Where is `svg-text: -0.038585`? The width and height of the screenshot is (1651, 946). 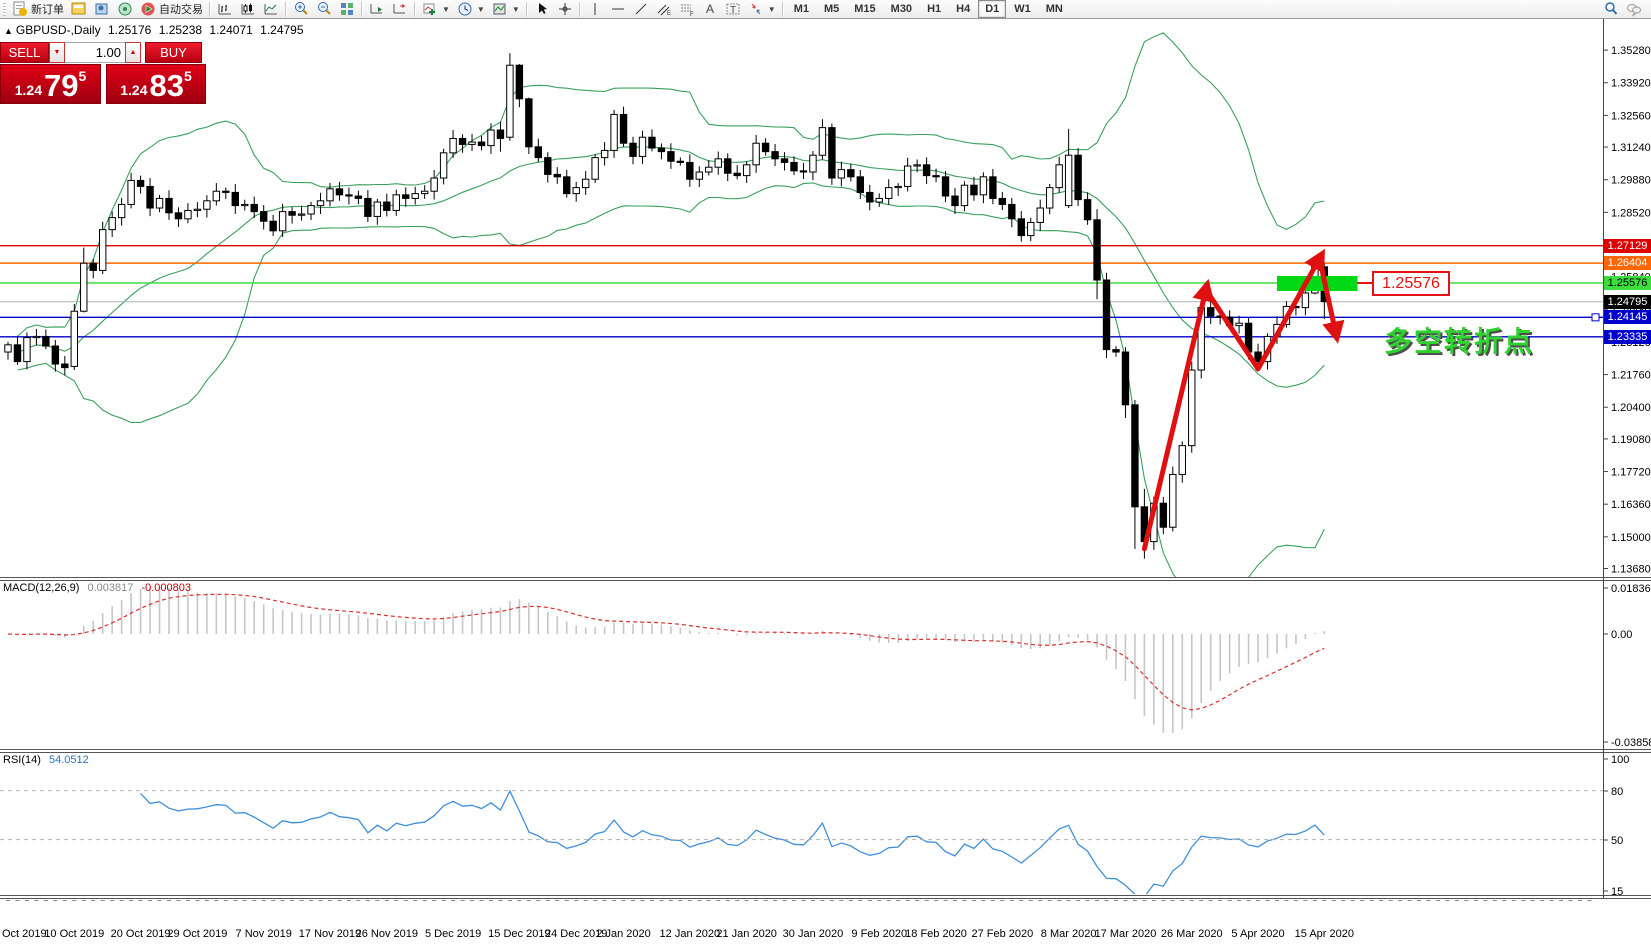
svg-text: -0.038585 is located at coordinates (1631, 743).